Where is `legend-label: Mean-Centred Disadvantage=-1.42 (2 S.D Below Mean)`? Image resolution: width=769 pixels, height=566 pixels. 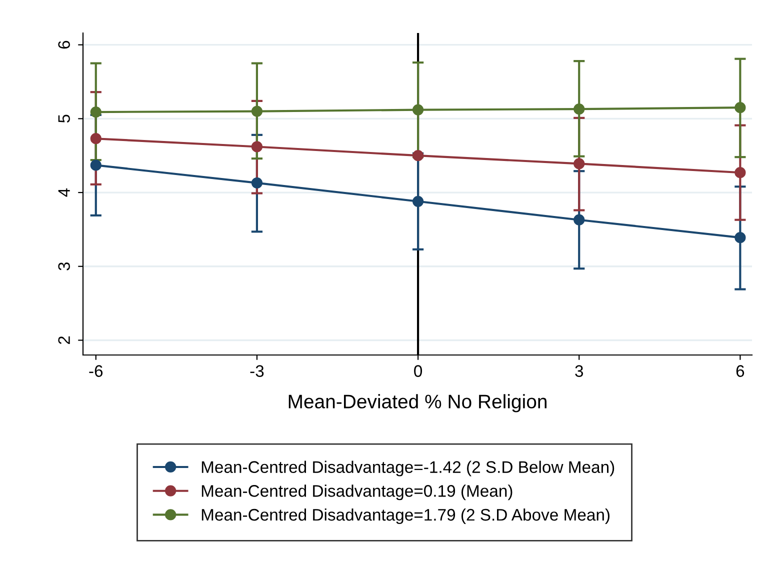
legend-label: Mean-Centred Disadvantage=-1.42 (2 S.D Below Mean) is located at coordinates (408, 468).